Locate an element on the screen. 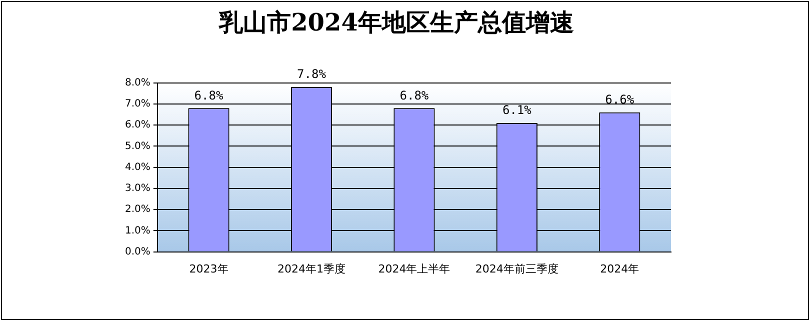  x-tick-label: 2024年前三季度 is located at coordinates (516, 269).